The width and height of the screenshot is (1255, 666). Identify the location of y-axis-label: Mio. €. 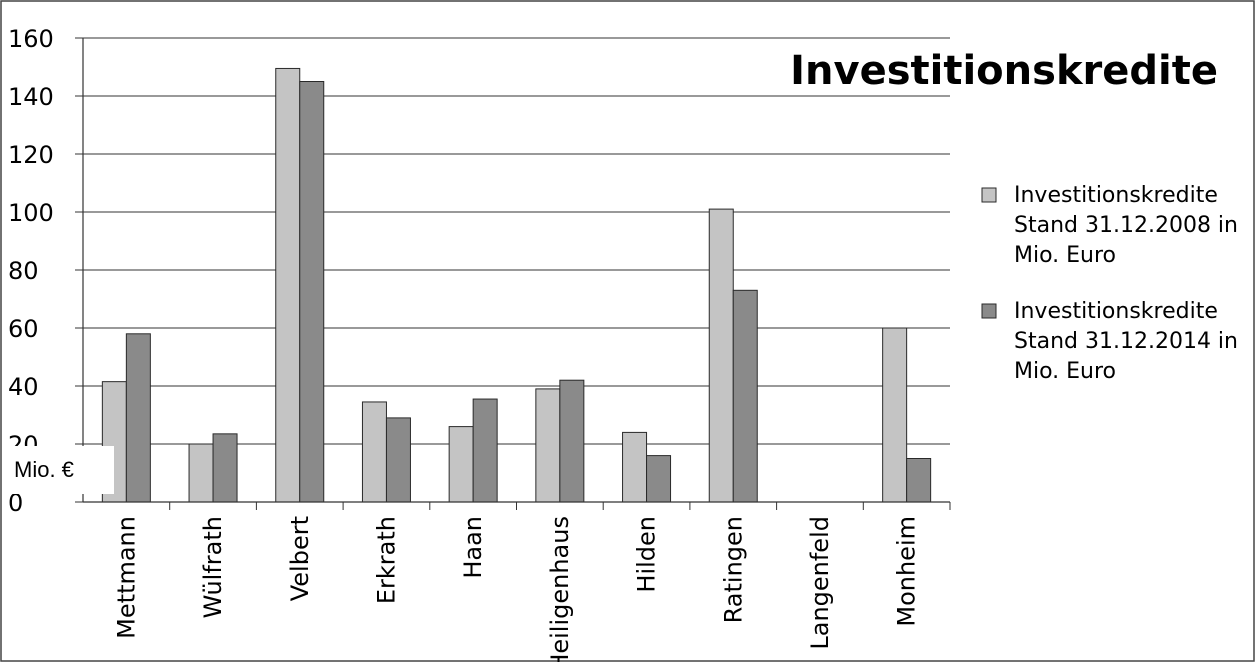
(58, 470).